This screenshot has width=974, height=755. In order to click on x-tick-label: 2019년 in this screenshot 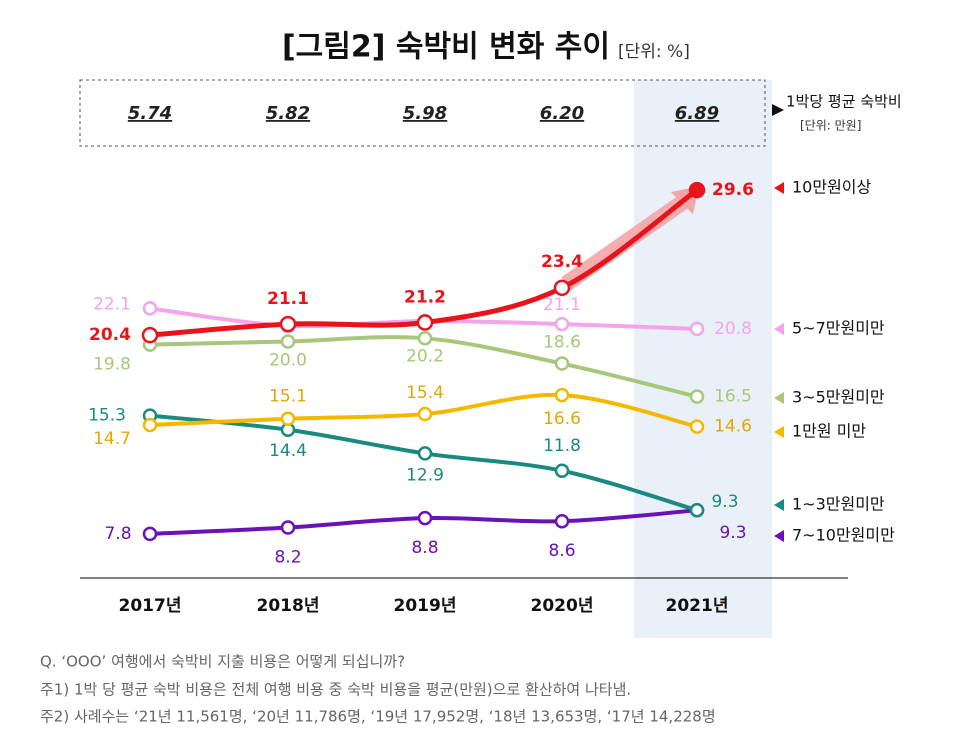, I will do `click(425, 606)`.